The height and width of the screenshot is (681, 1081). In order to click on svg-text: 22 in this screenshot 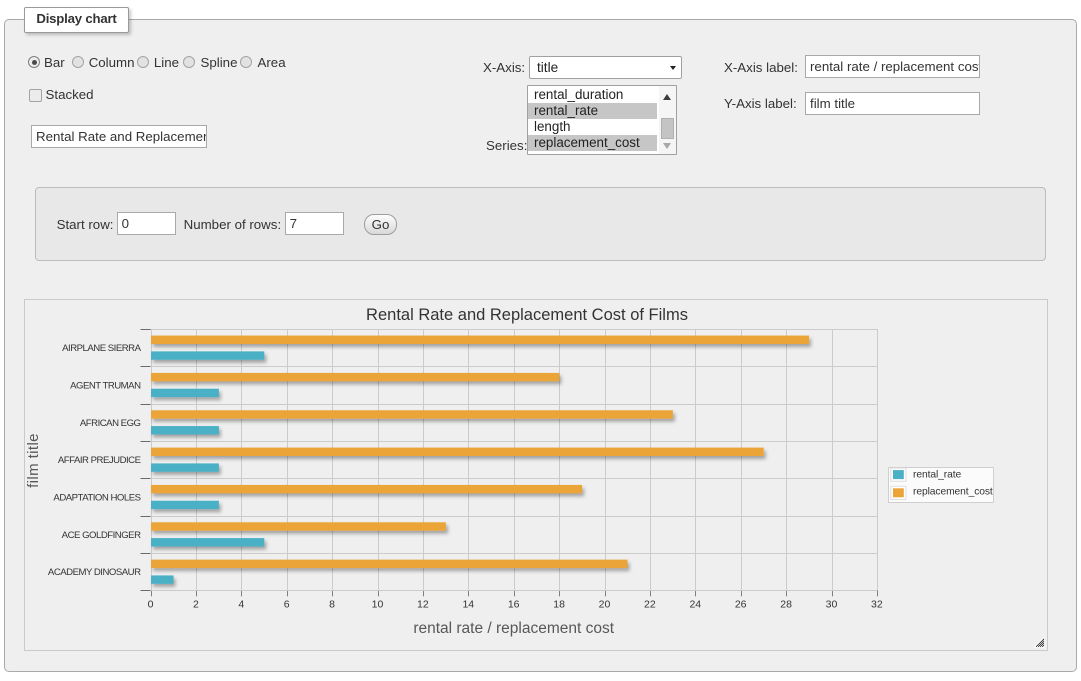, I will do `click(650, 604)`.